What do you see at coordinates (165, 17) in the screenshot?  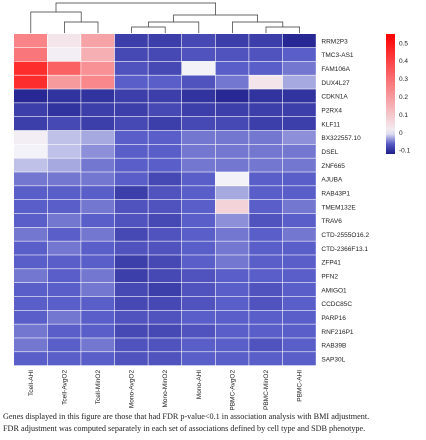 I see `column-dendrogram` at bounding box center [165, 17].